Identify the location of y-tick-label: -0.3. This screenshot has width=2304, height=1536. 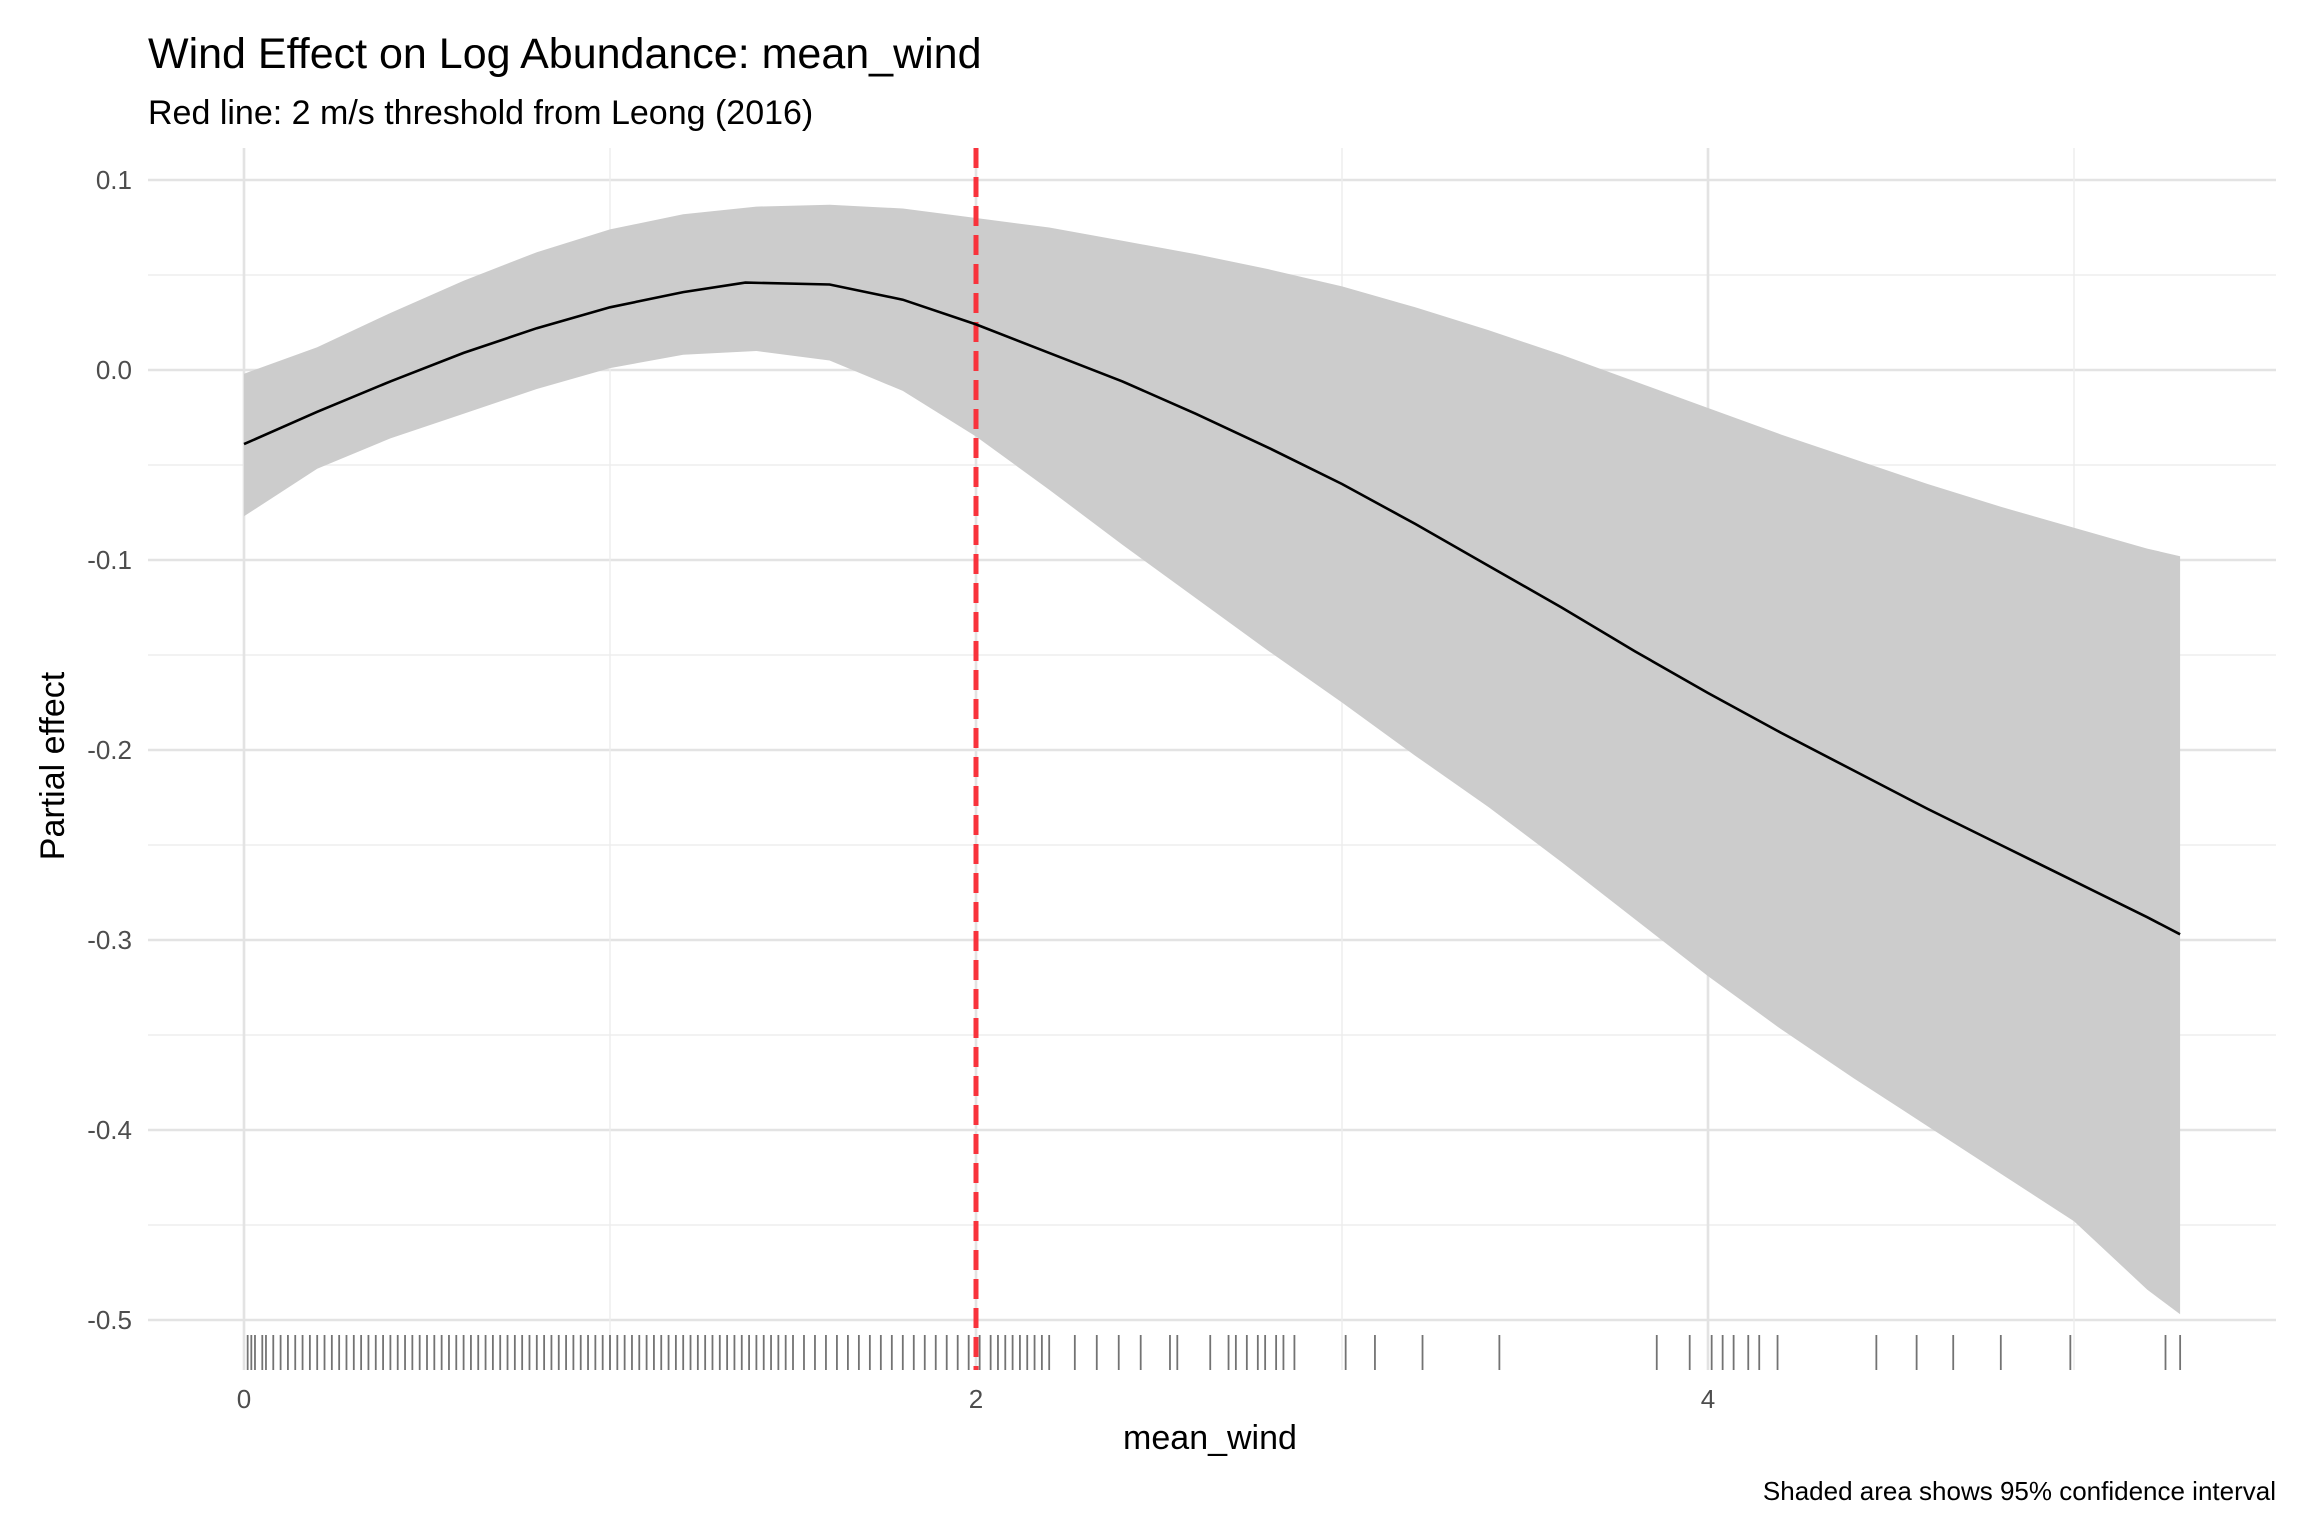
(109, 940).